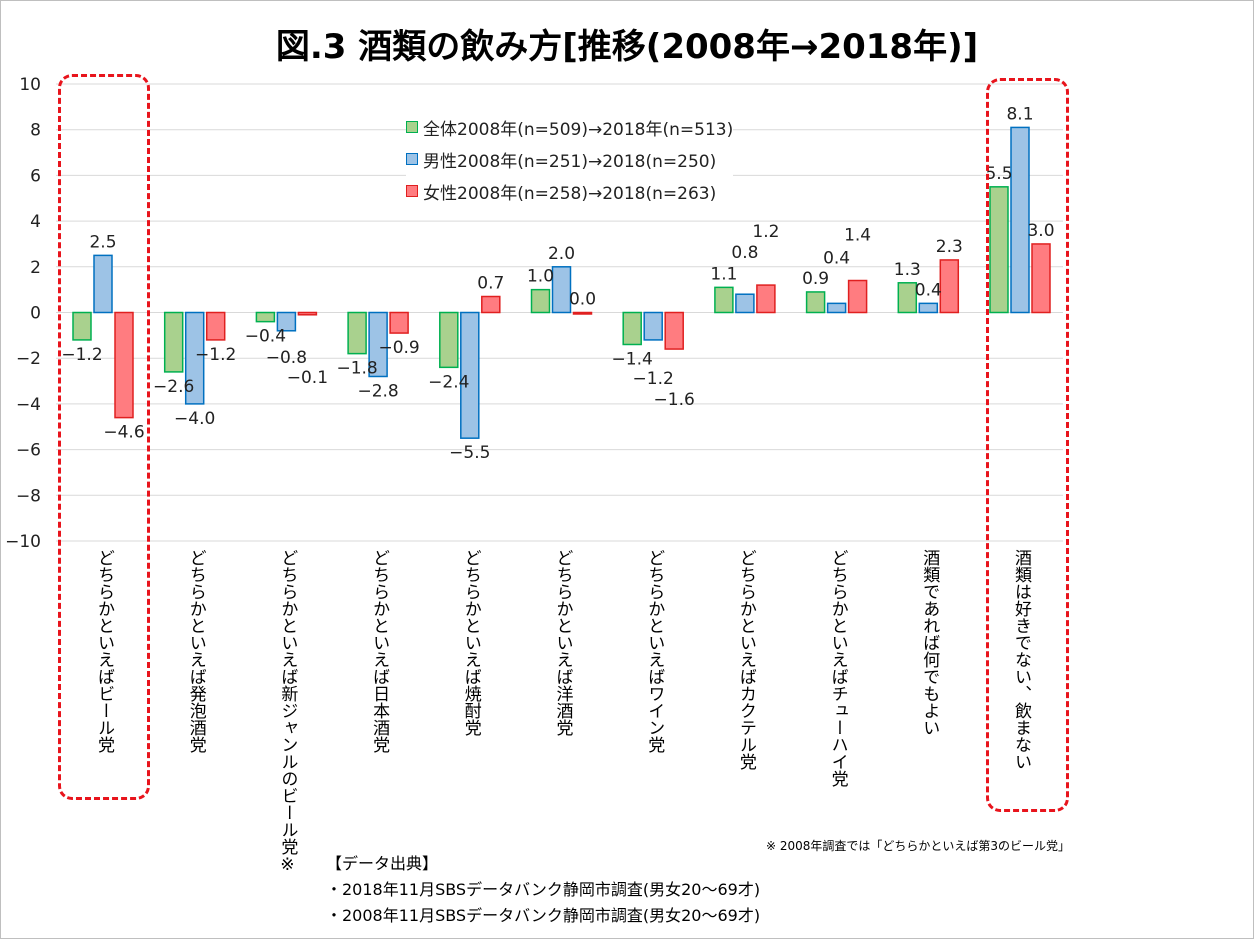 This screenshot has height=939, width=1254. What do you see at coordinates (918, 846) in the screenshot?
I see `footnote: ※ 2008年調査では「どちらかといえば第3のビール党」` at bounding box center [918, 846].